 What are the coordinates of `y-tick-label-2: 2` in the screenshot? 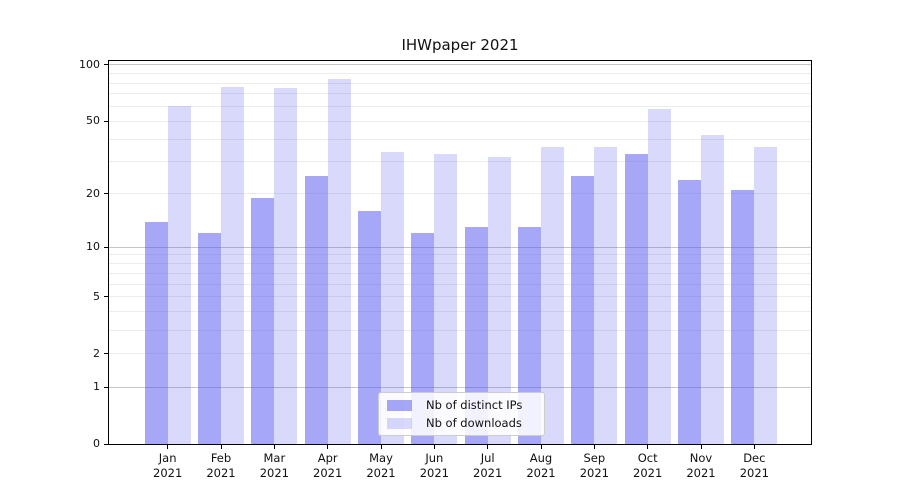 It's located at (96, 353).